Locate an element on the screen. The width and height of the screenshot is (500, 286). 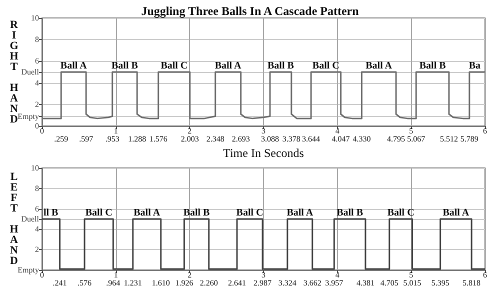
annotation: 4.705 is located at coordinates (389, 282).